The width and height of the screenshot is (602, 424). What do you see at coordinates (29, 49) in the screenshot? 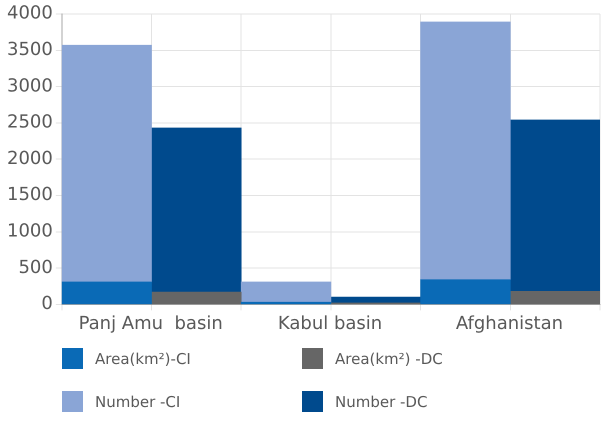
I see `y-tick-label: 3500` at bounding box center [29, 49].